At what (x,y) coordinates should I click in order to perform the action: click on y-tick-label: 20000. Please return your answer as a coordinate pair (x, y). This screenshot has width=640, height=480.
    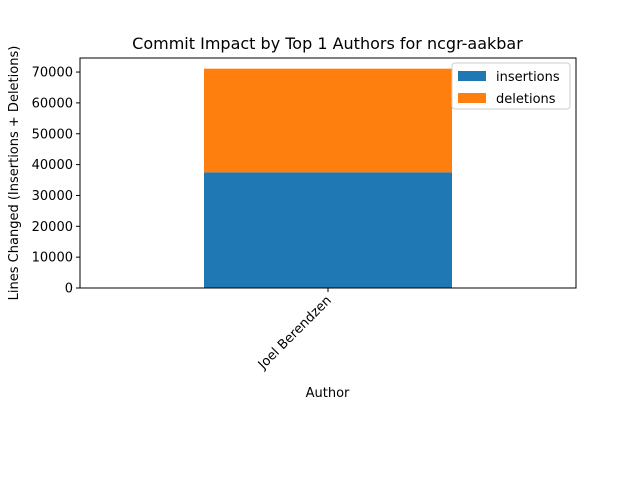
    Looking at the image, I should click on (52, 227).